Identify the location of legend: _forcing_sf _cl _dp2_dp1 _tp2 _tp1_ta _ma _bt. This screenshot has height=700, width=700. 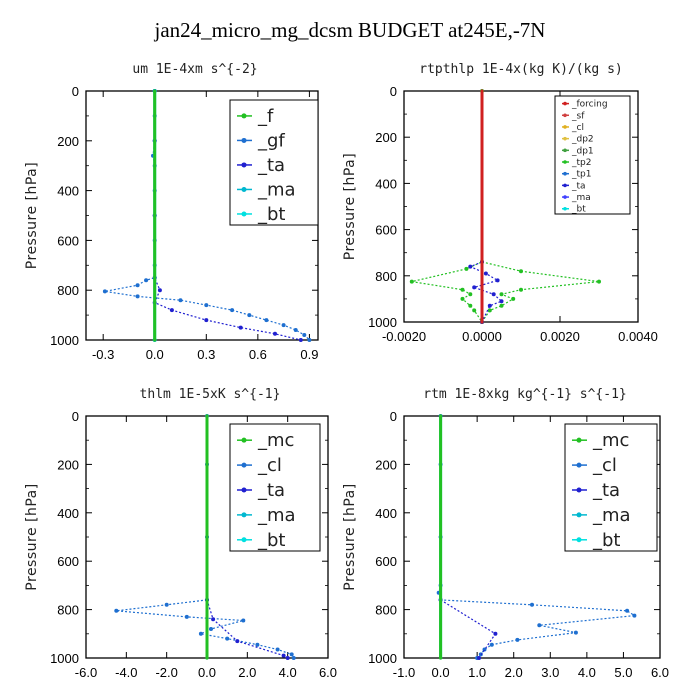
(592, 155).